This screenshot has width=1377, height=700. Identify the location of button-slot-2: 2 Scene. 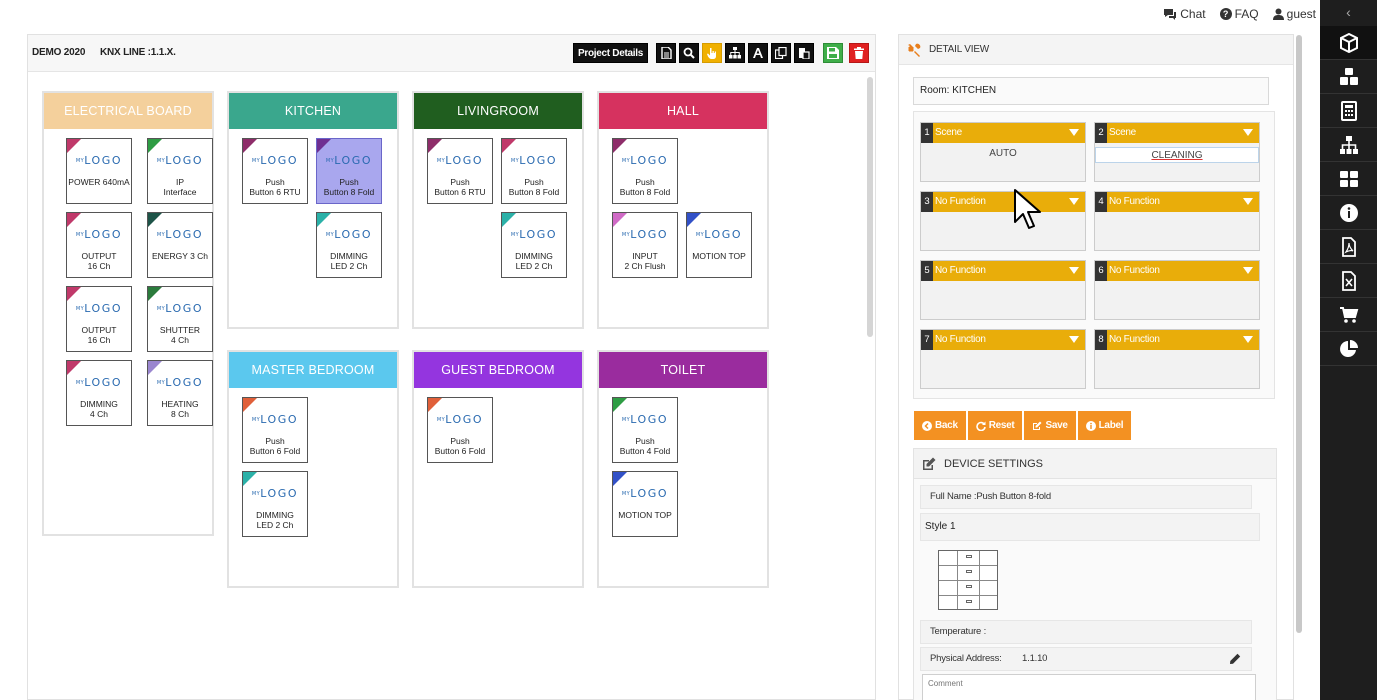
(1177, 152).